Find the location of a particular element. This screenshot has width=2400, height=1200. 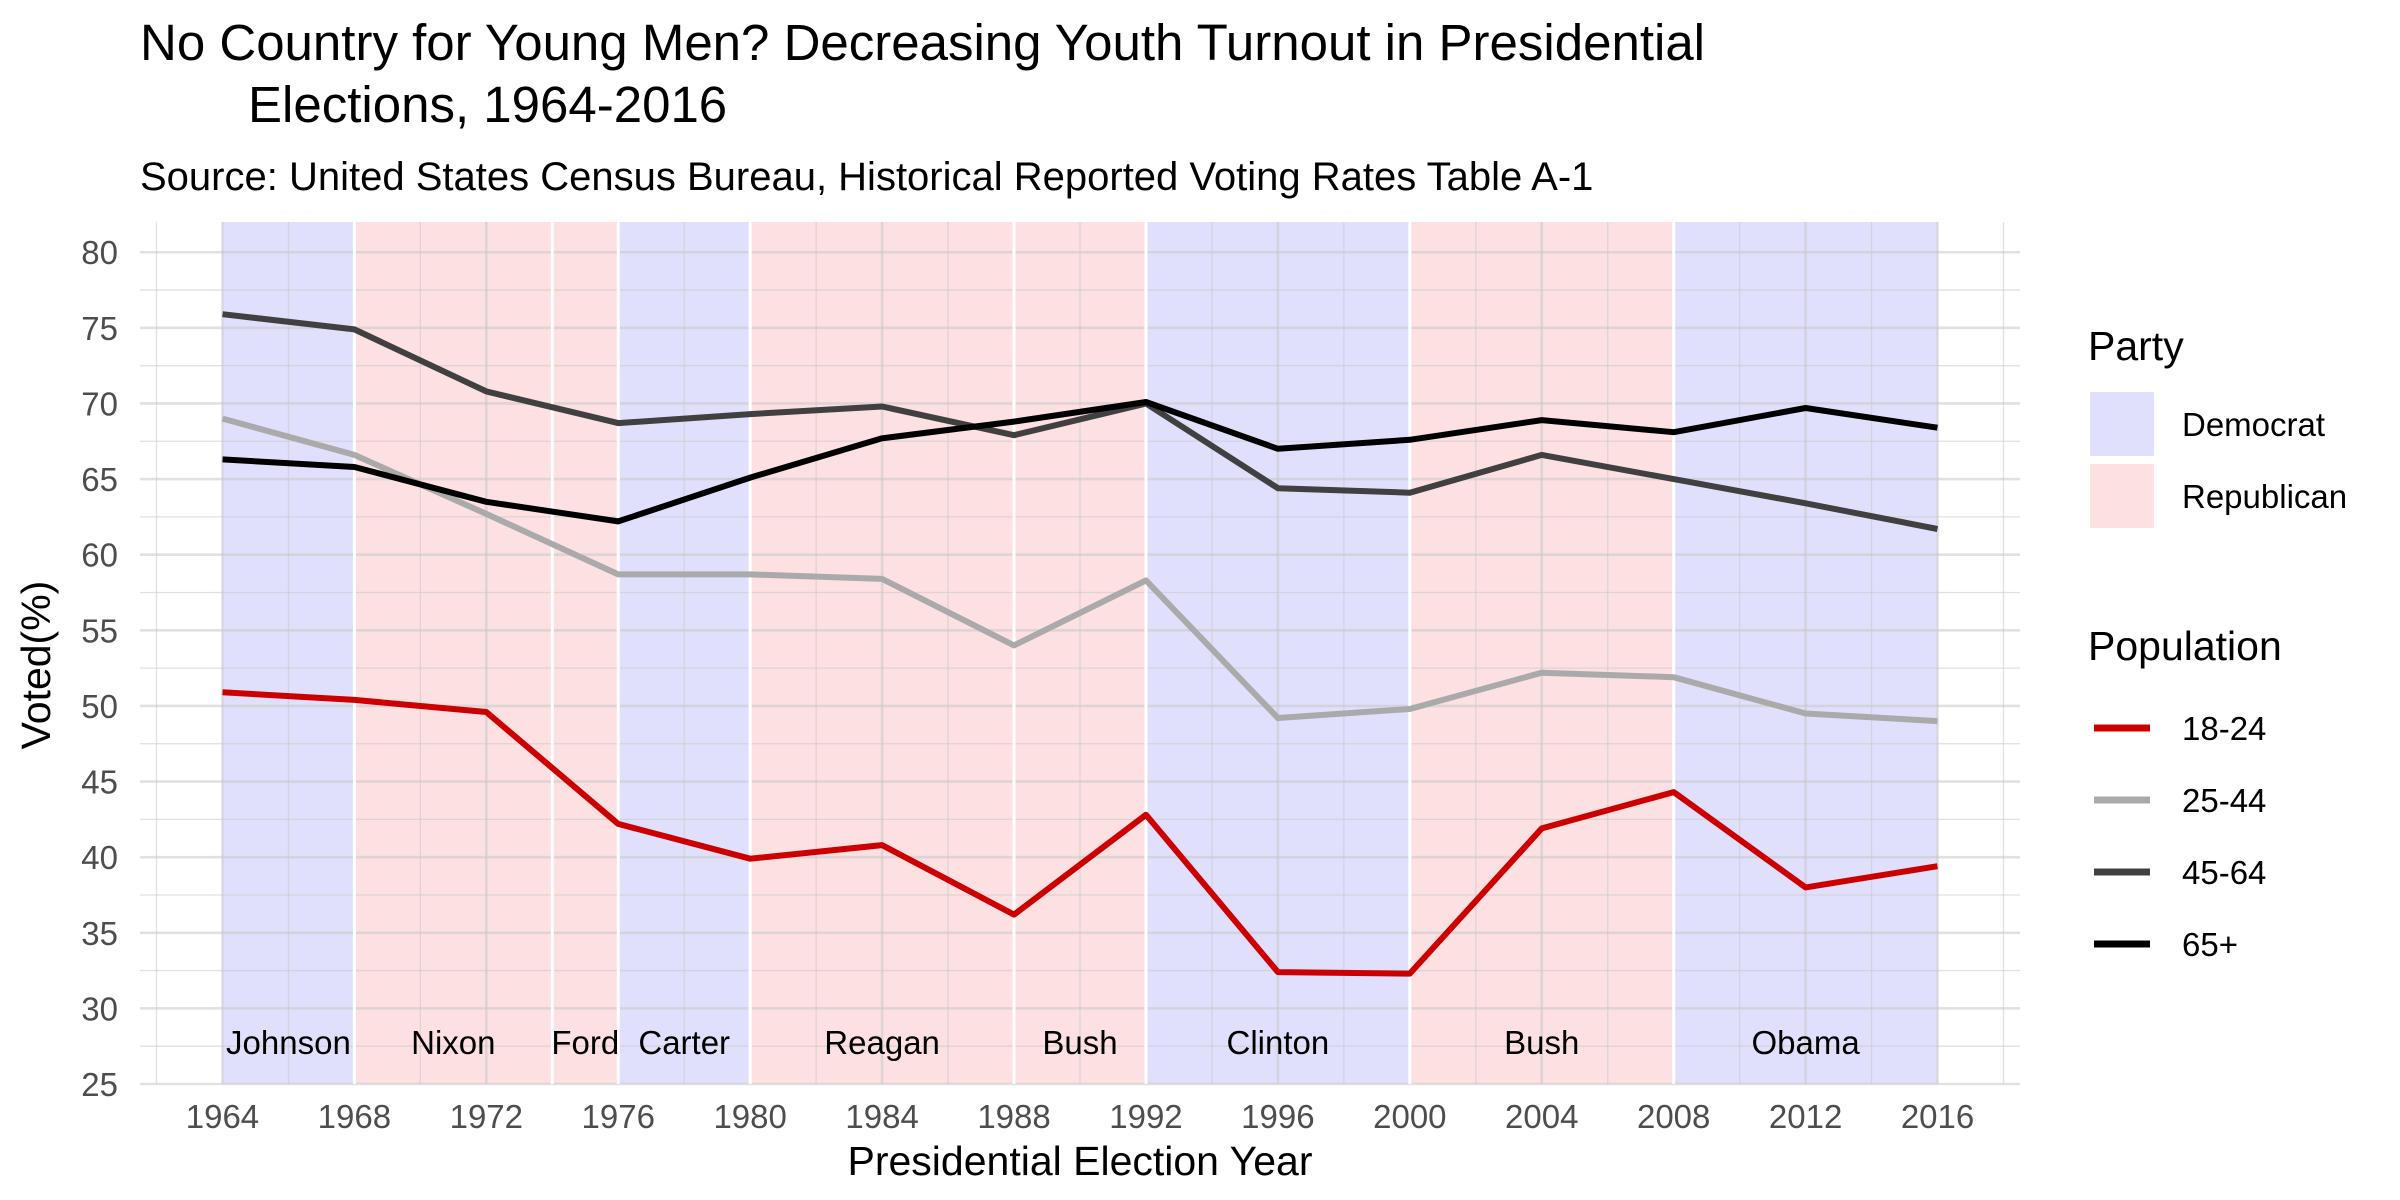

x-tick-label: 1972 is located at coordinates (486, 1116).